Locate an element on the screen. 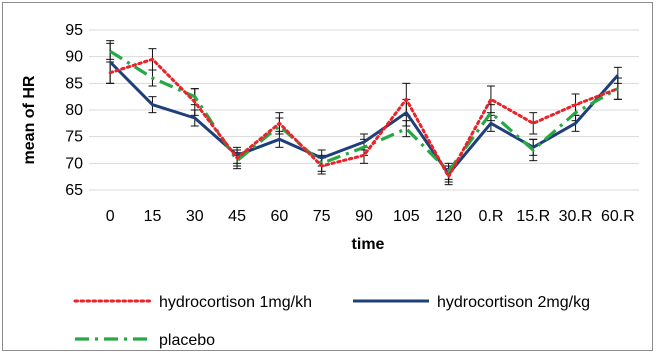 The height and width of the screenshot is (354, 657). legend-item: hydrocortison 2mg/kg is located at coordinates (471, 302).